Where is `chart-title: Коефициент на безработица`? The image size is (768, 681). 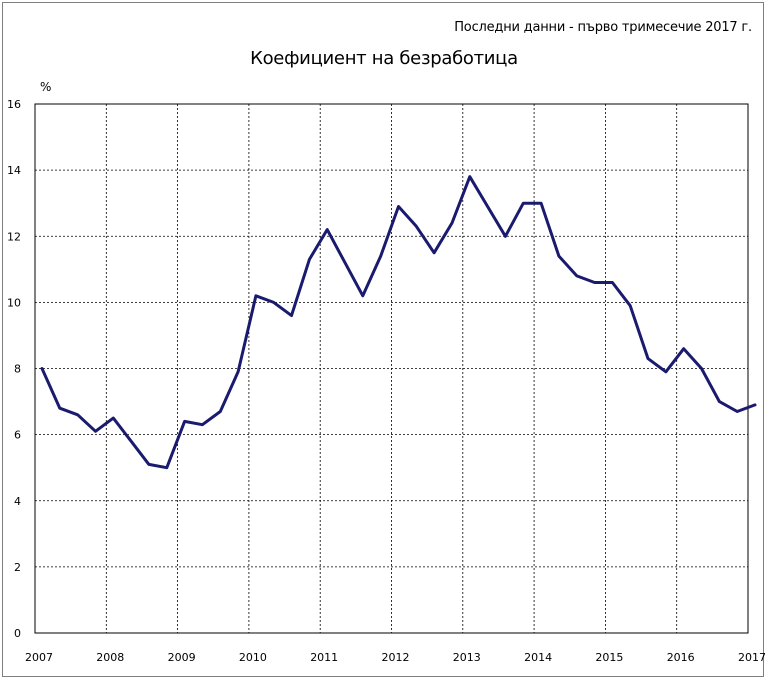
chart-title: Коефициент на безработица is located at coordinates (384, 58).